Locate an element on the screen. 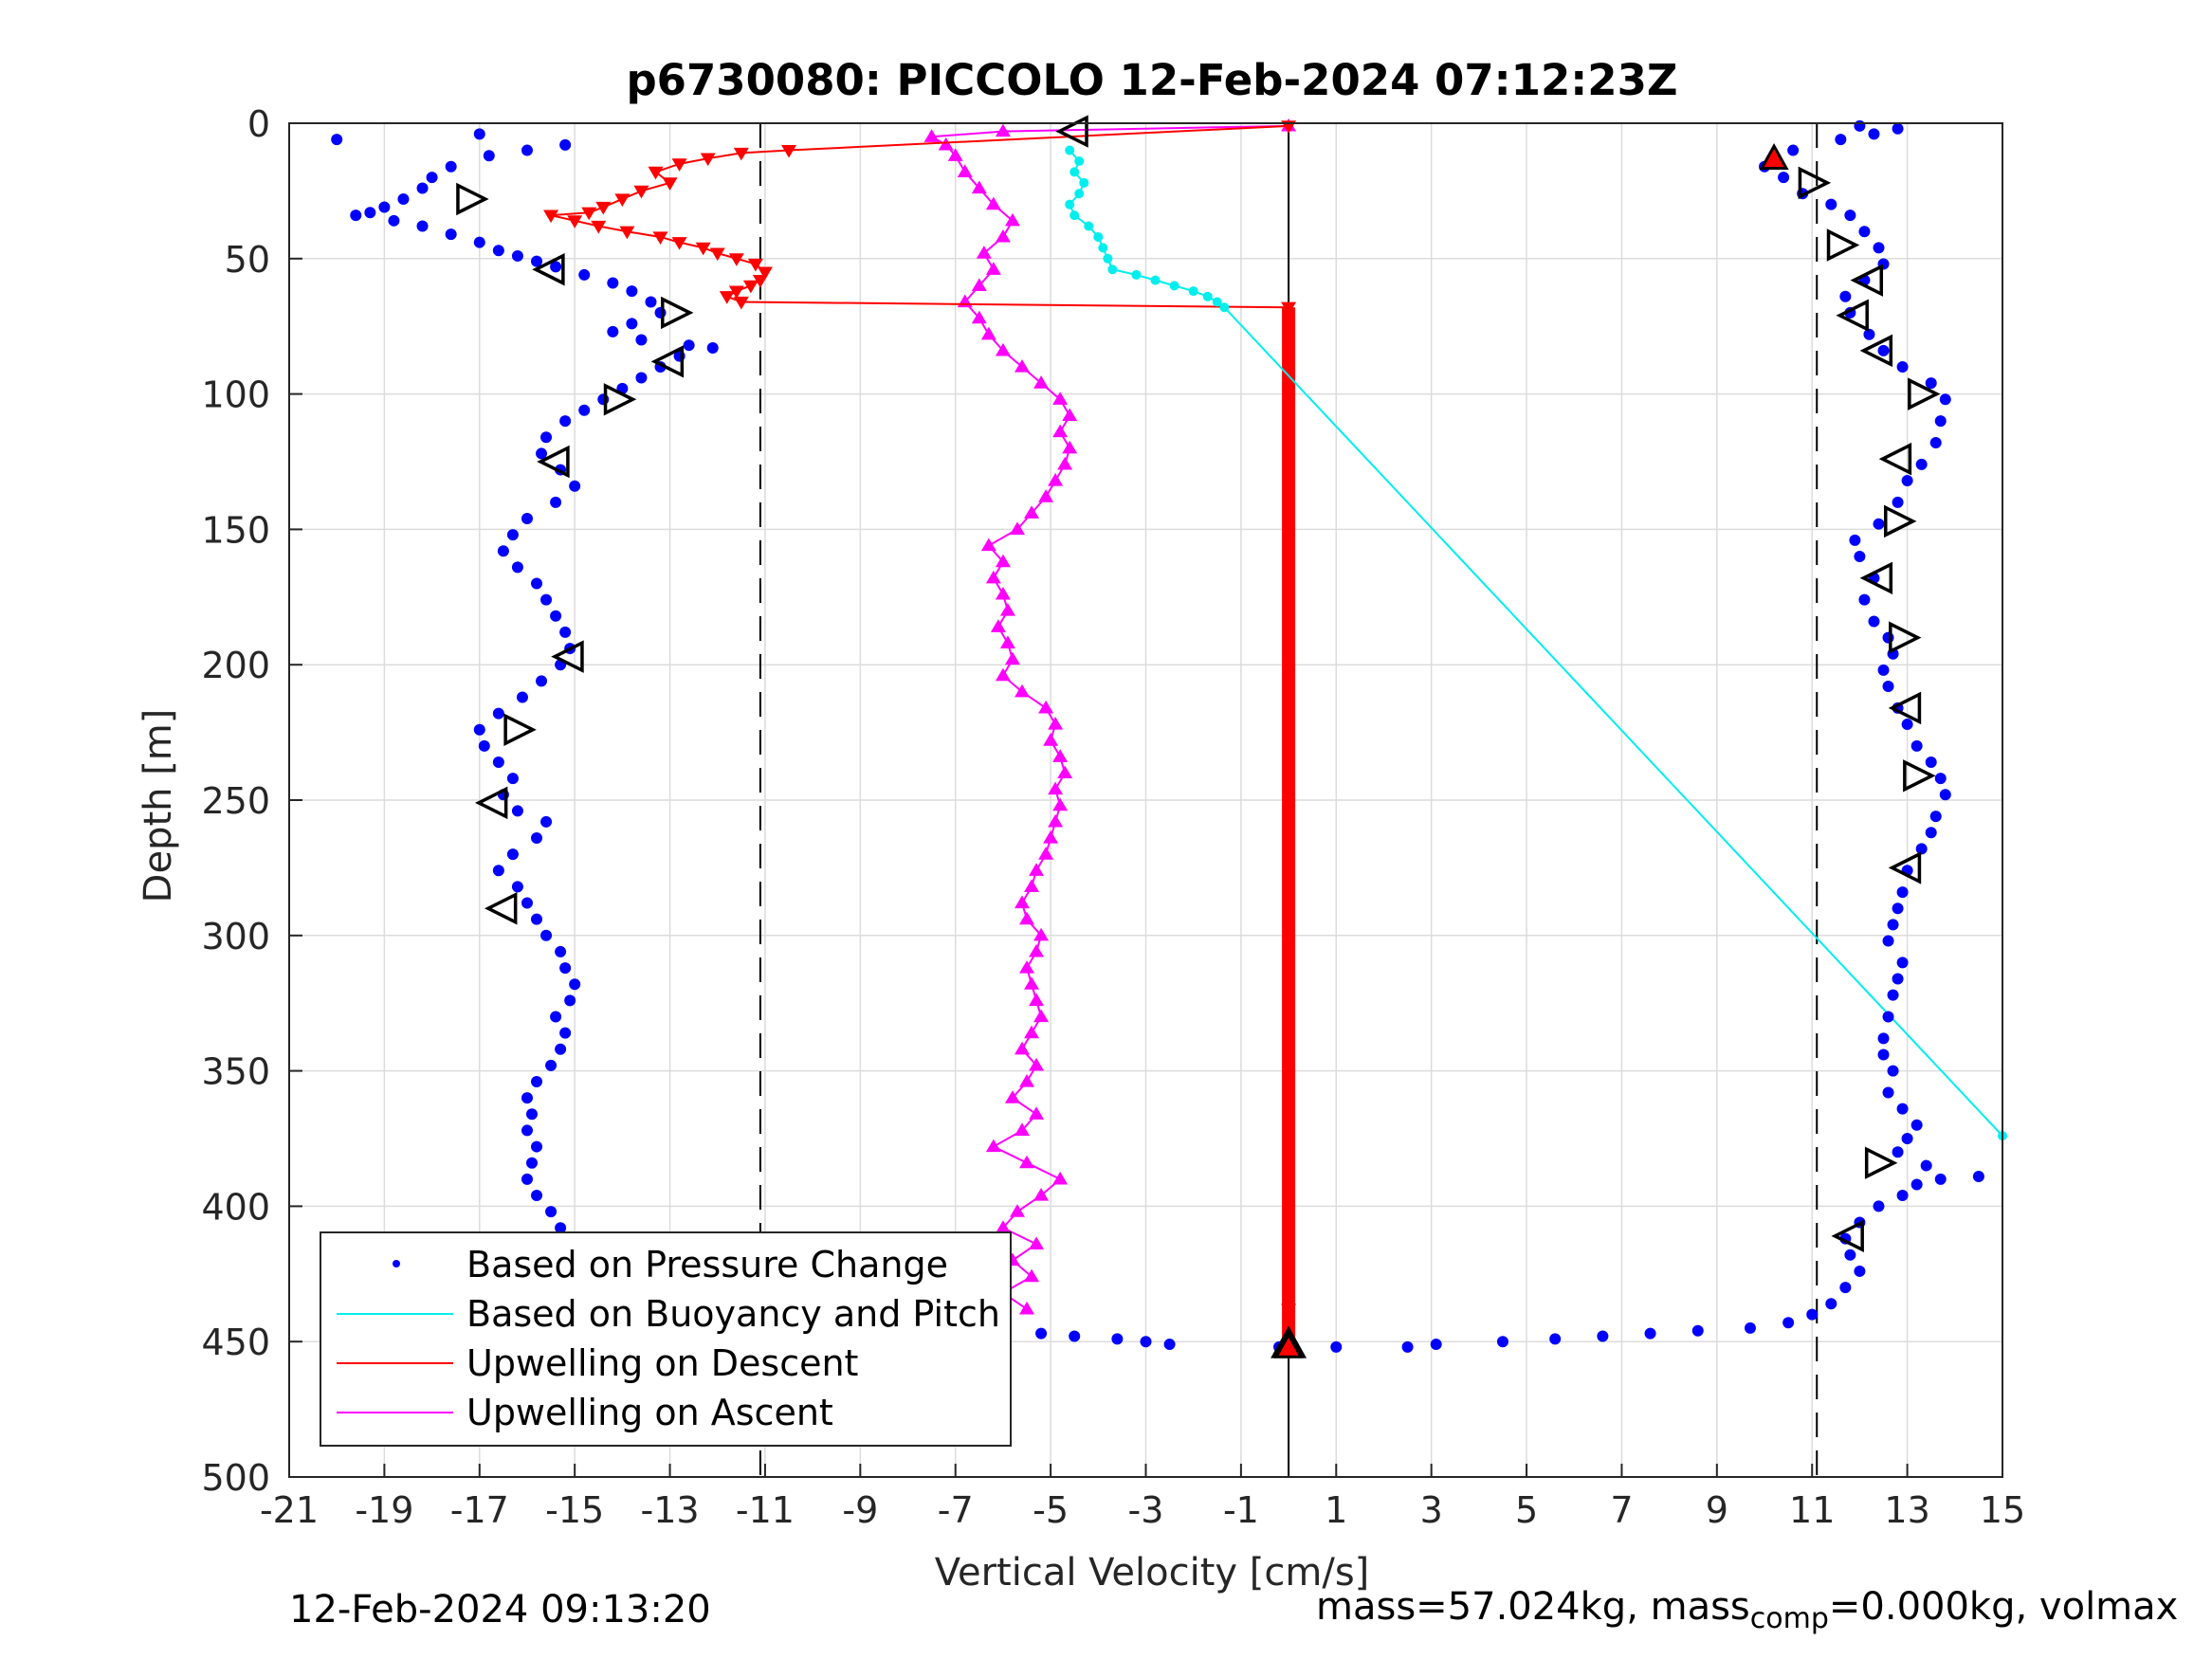 The image size is (2212, 1659). x-tick-label: -13 is located at coordinates (670, 1510).